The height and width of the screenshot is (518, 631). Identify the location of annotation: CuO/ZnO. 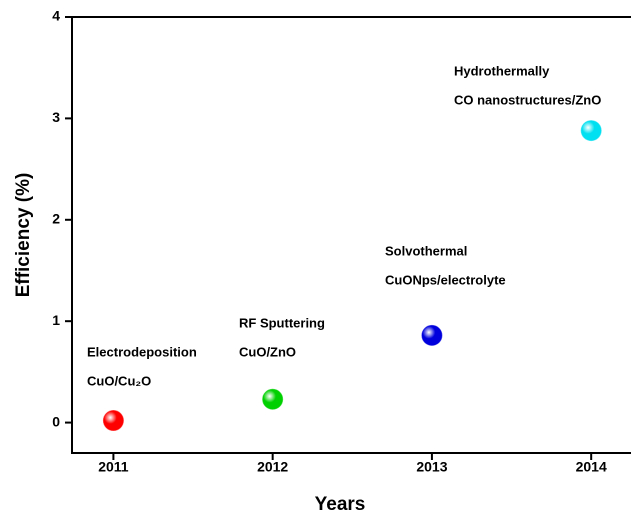
(267, 351).